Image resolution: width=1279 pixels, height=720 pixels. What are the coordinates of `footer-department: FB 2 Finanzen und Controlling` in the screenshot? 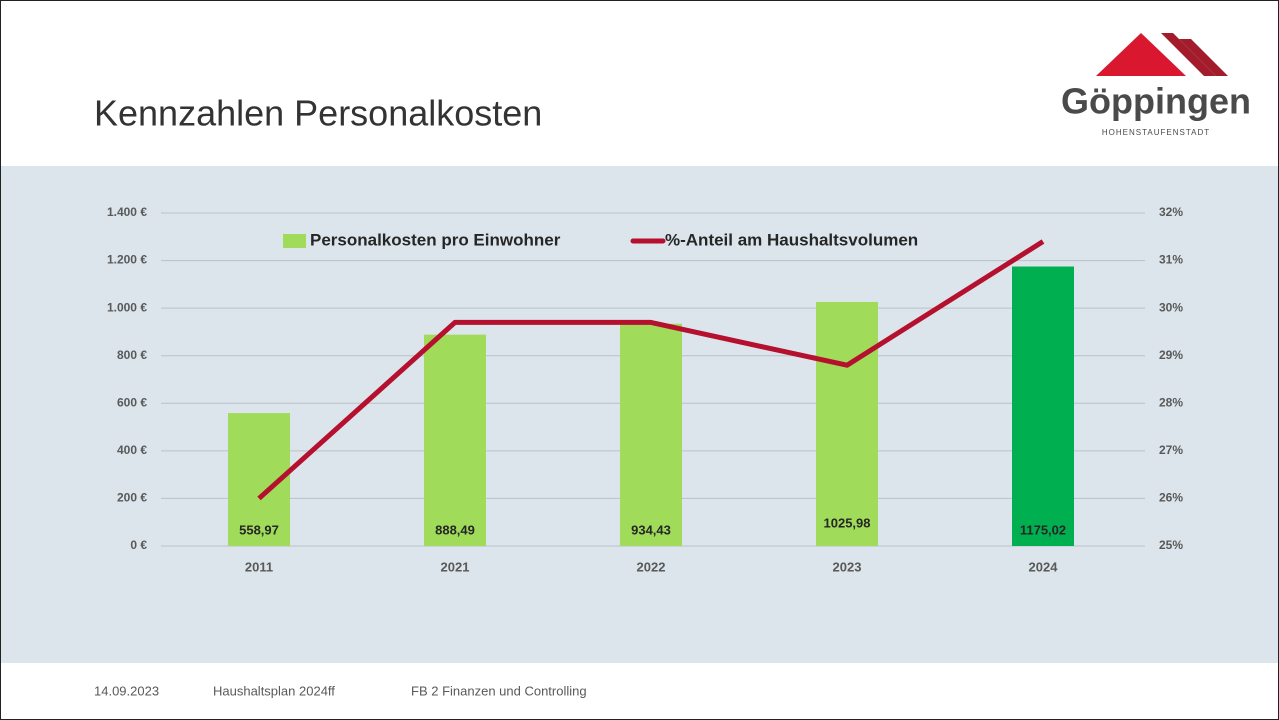 It's located at (499, 690).